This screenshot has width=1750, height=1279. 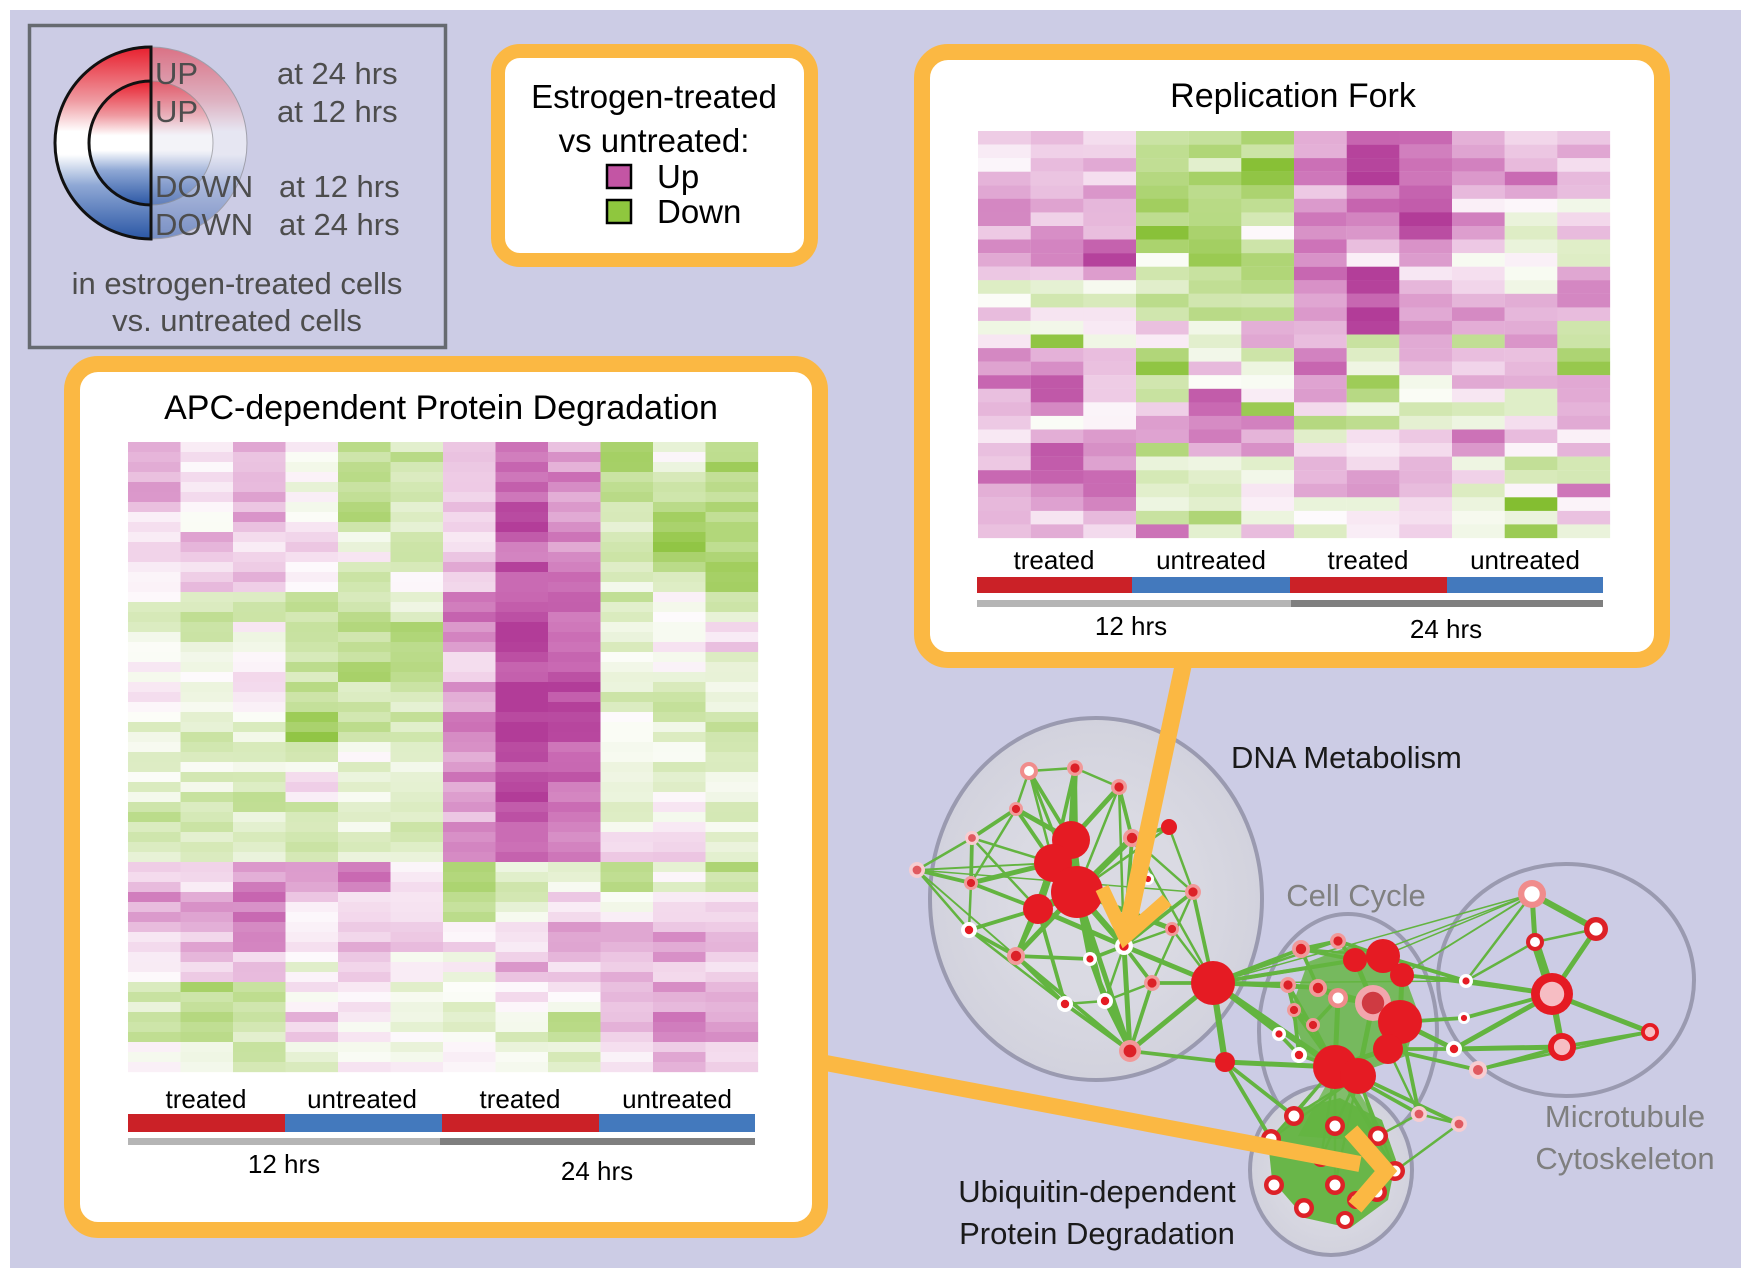 What do you see at coordinates (654, 140) in the screenshot?
I see `svg-text: vs untreated:` at bounding box center [654, 140].